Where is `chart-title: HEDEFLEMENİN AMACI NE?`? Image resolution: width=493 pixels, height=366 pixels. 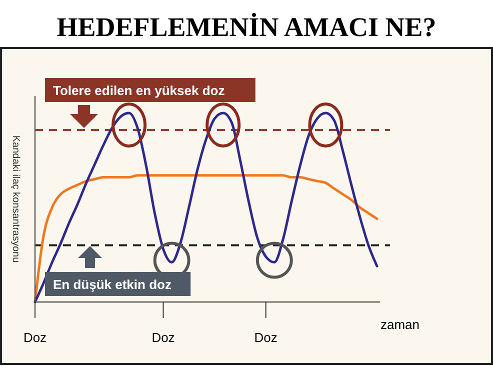
chart-title: HEDEFLEMENİN AMACI NE? is located at coordinates (246, 27).